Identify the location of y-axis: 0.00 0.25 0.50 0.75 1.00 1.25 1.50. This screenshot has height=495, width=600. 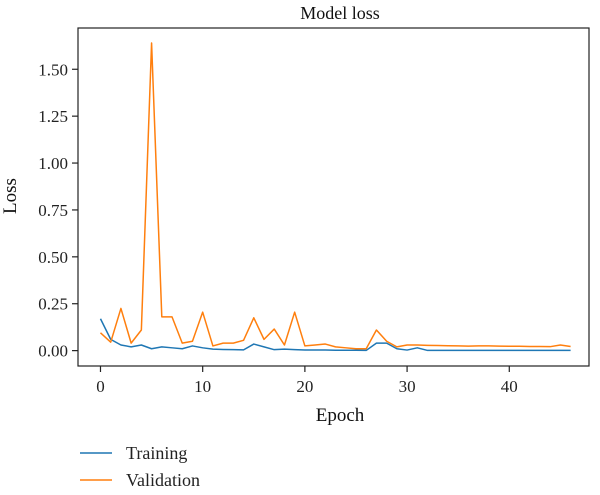
(58, 210).